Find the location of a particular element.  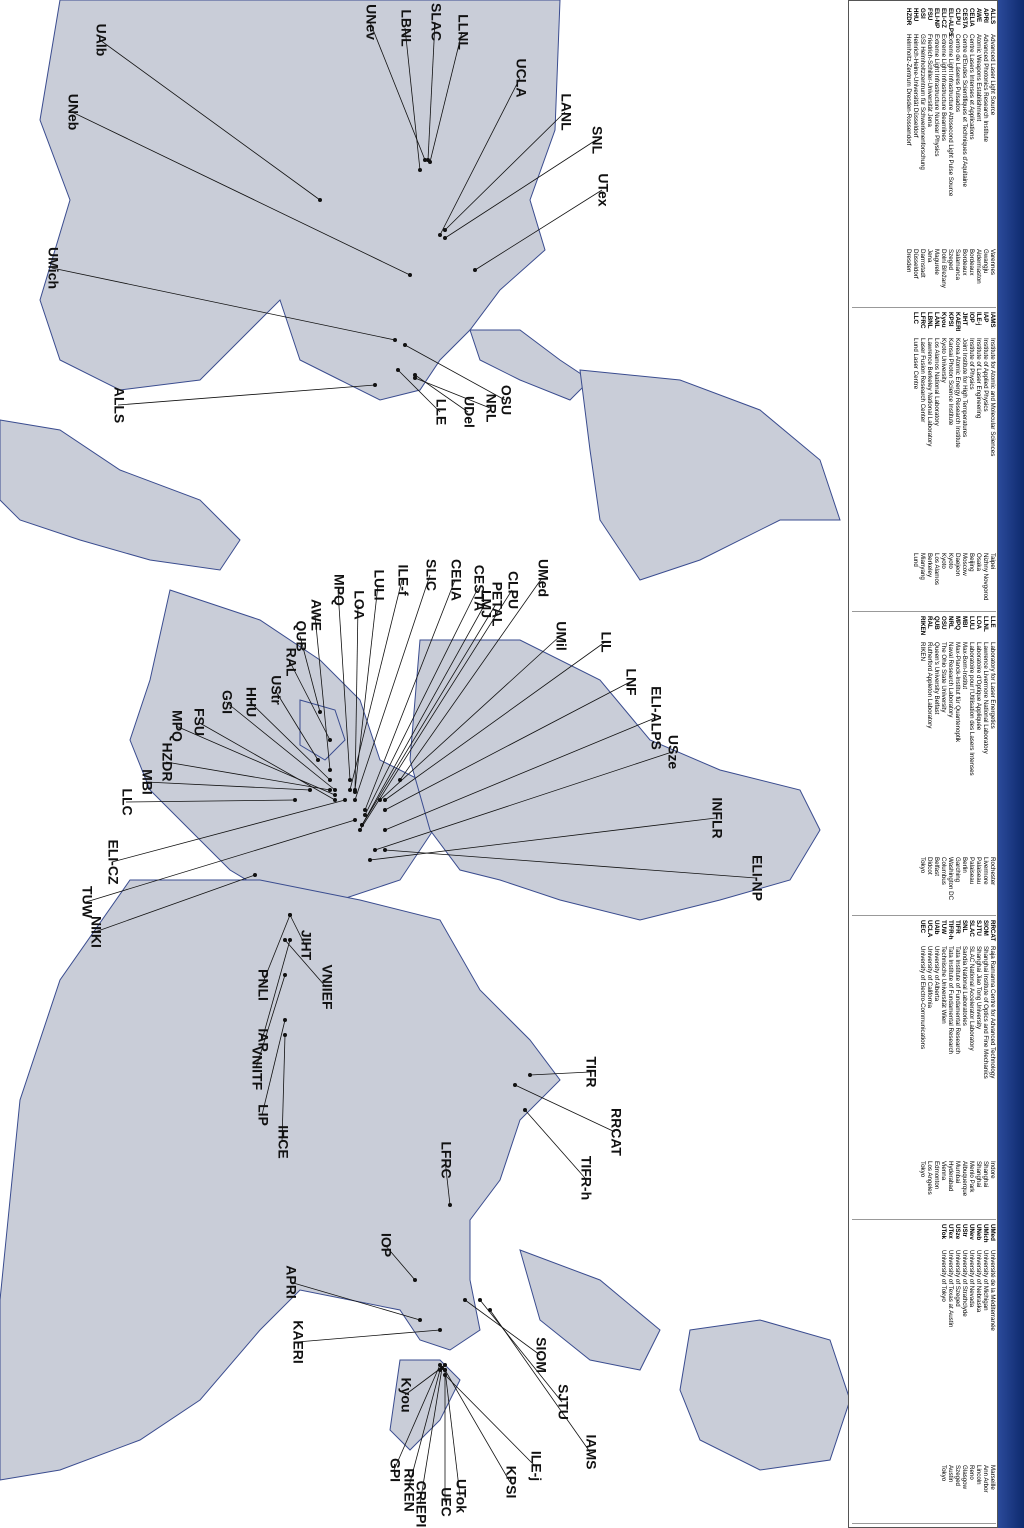

abbreviation: MBI is located at coordinates (964, 622).